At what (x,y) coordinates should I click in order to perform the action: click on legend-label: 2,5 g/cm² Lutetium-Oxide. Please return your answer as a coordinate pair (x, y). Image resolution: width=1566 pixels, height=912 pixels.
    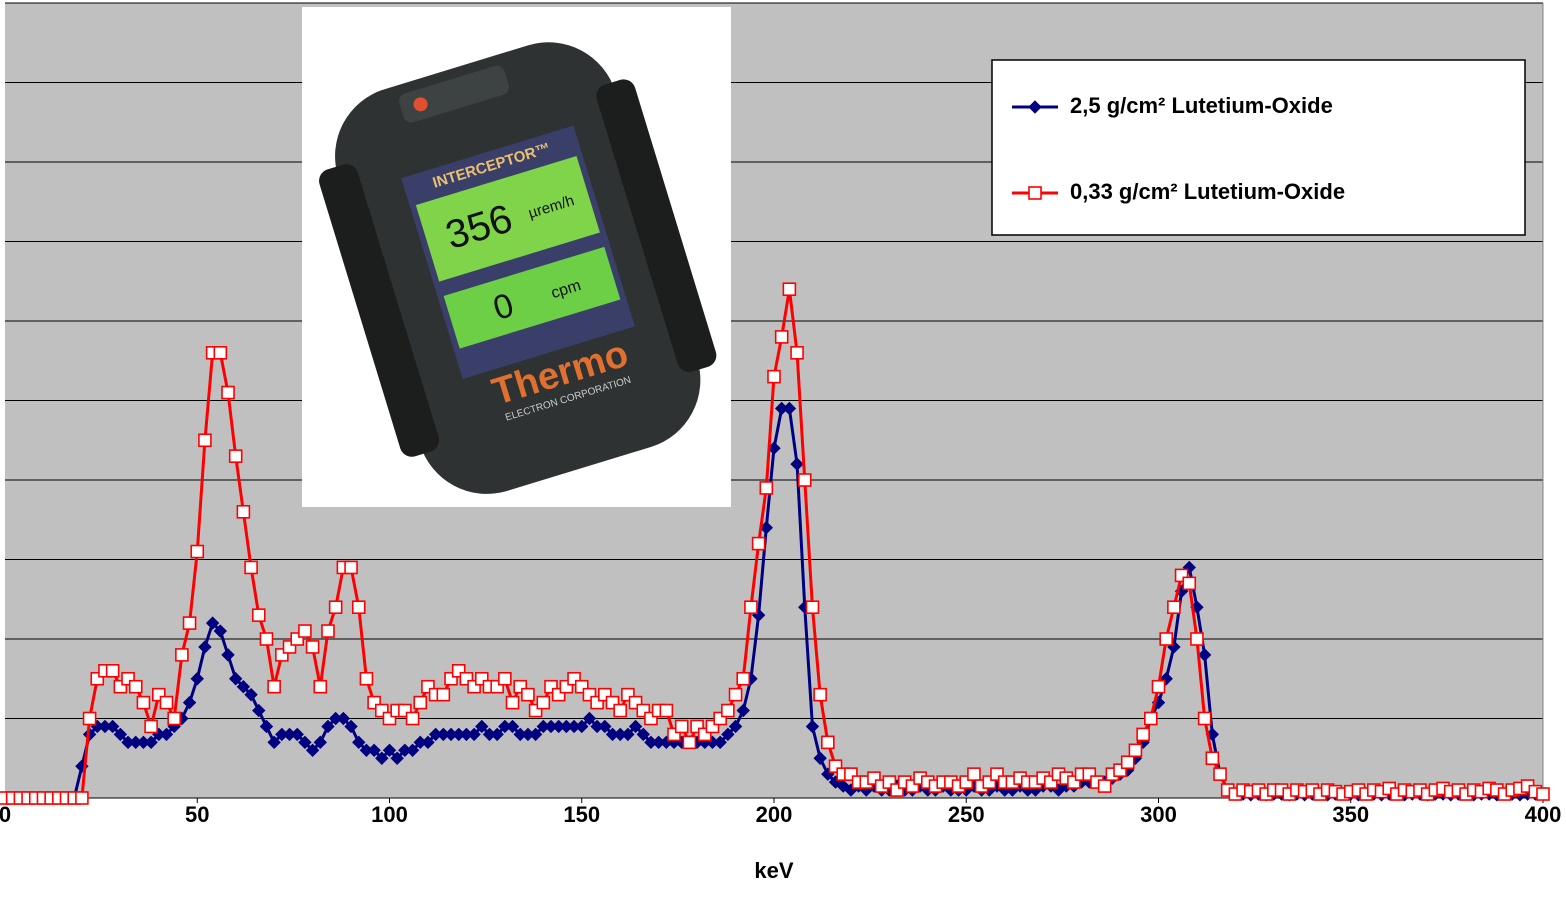
    Looking at the image, I should click on (1201, 105).